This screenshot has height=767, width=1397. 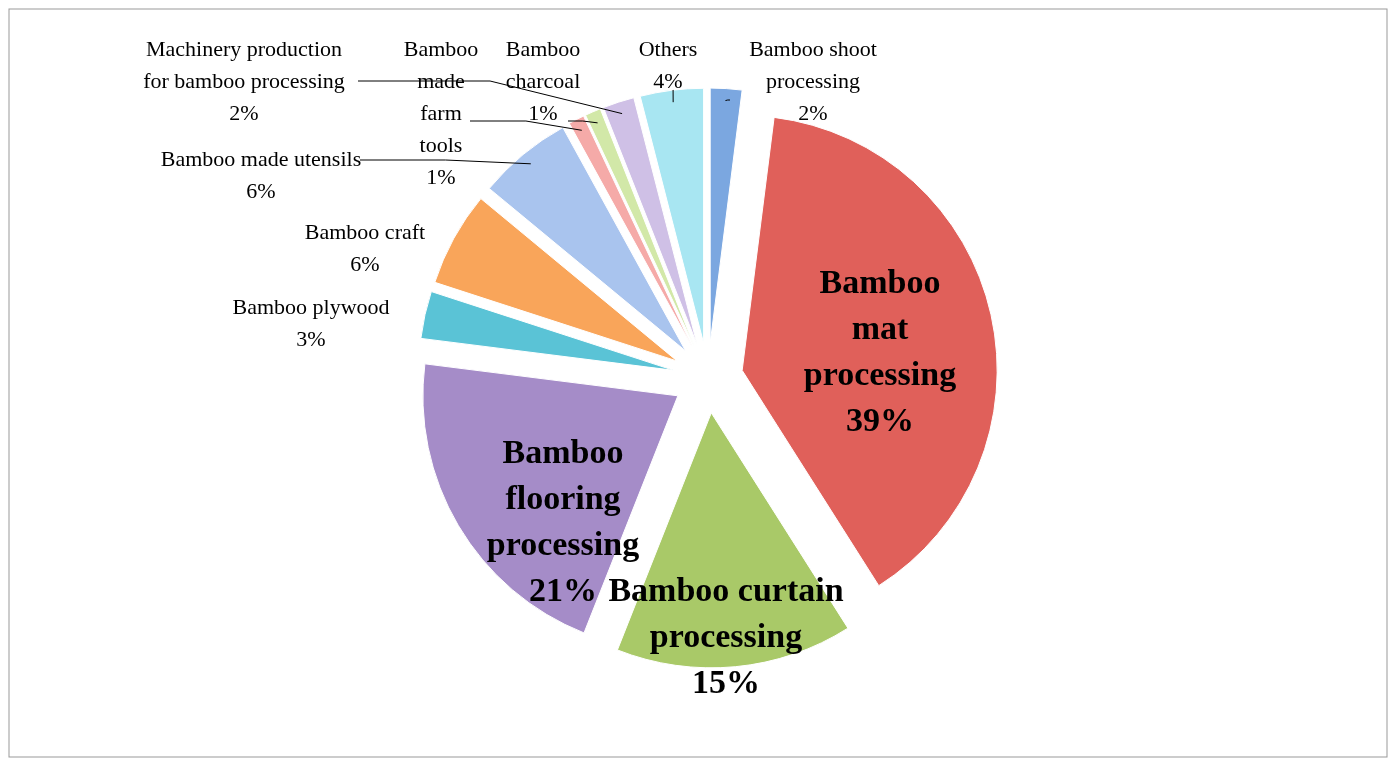 What do you see at coordinates (880, 327) in the screenshot?
I see `slice-label: Bamboo mat processing` at bounding box center [880, 327].